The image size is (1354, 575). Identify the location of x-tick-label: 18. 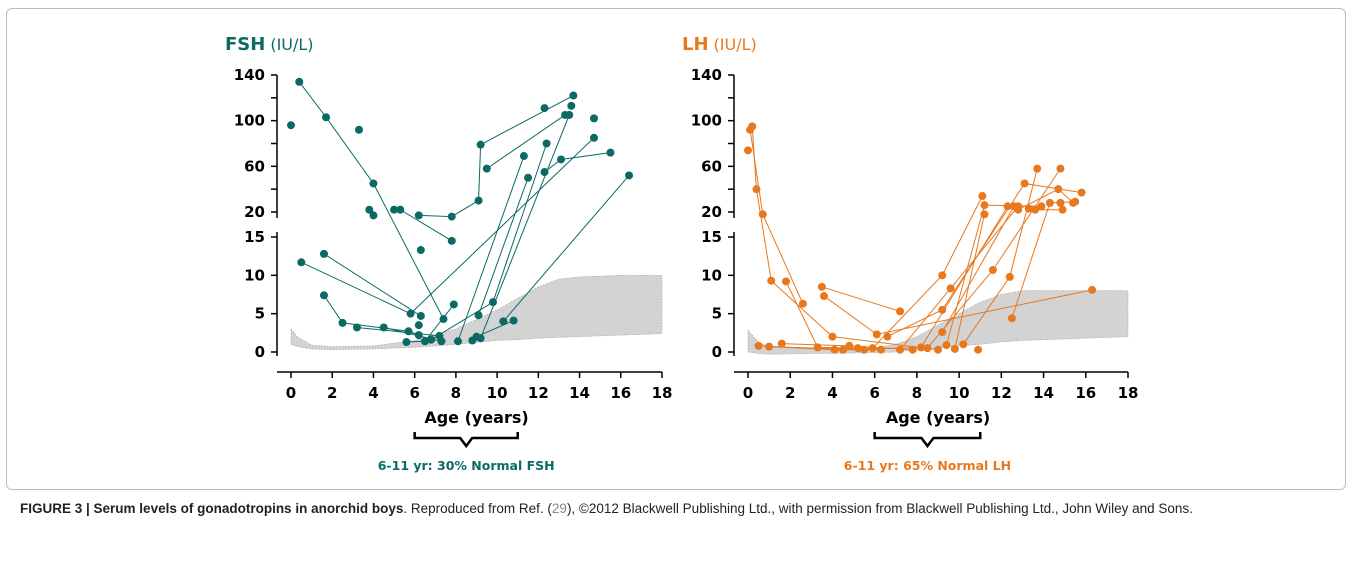
(1128, 393).